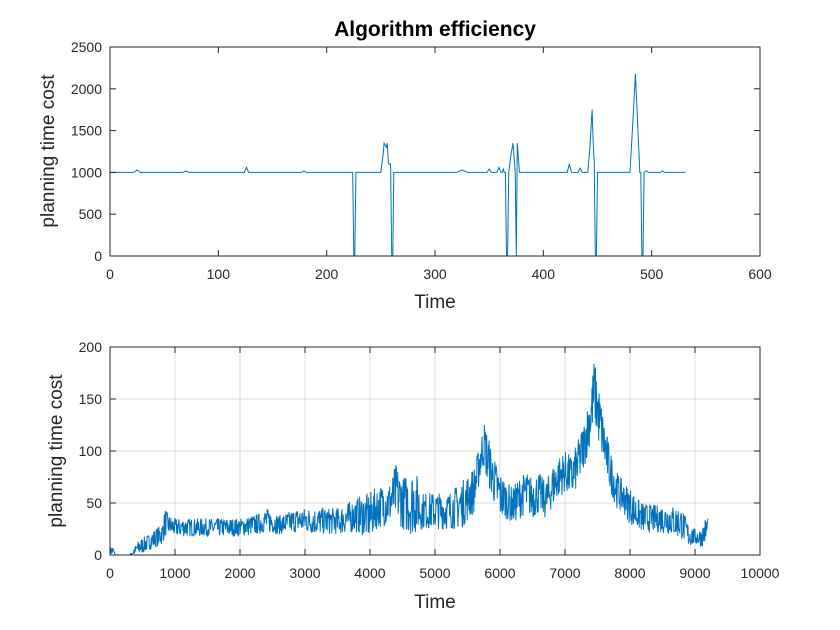 The width and height of the screenshot is (840, 630). Describe the element at coordinates (369, 573) in the screenshot. I see `x-tick-label: 4000` at that location.